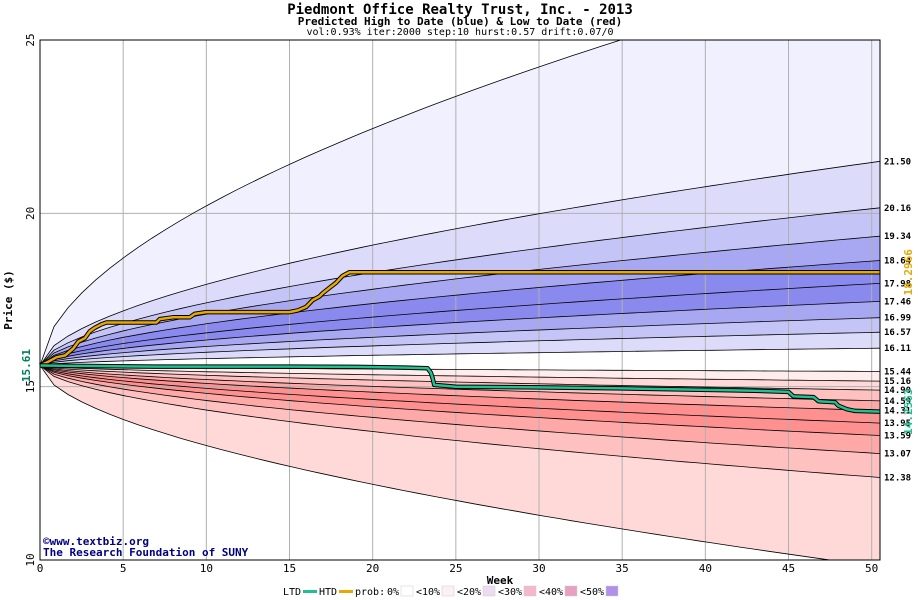 Image resolution: width=920 pixels, height=600 pixels. What do you see at coordinates (393, 592) in the screenshot?
I see `legend-prob-label: 0%` at bounding box center [393, 592].